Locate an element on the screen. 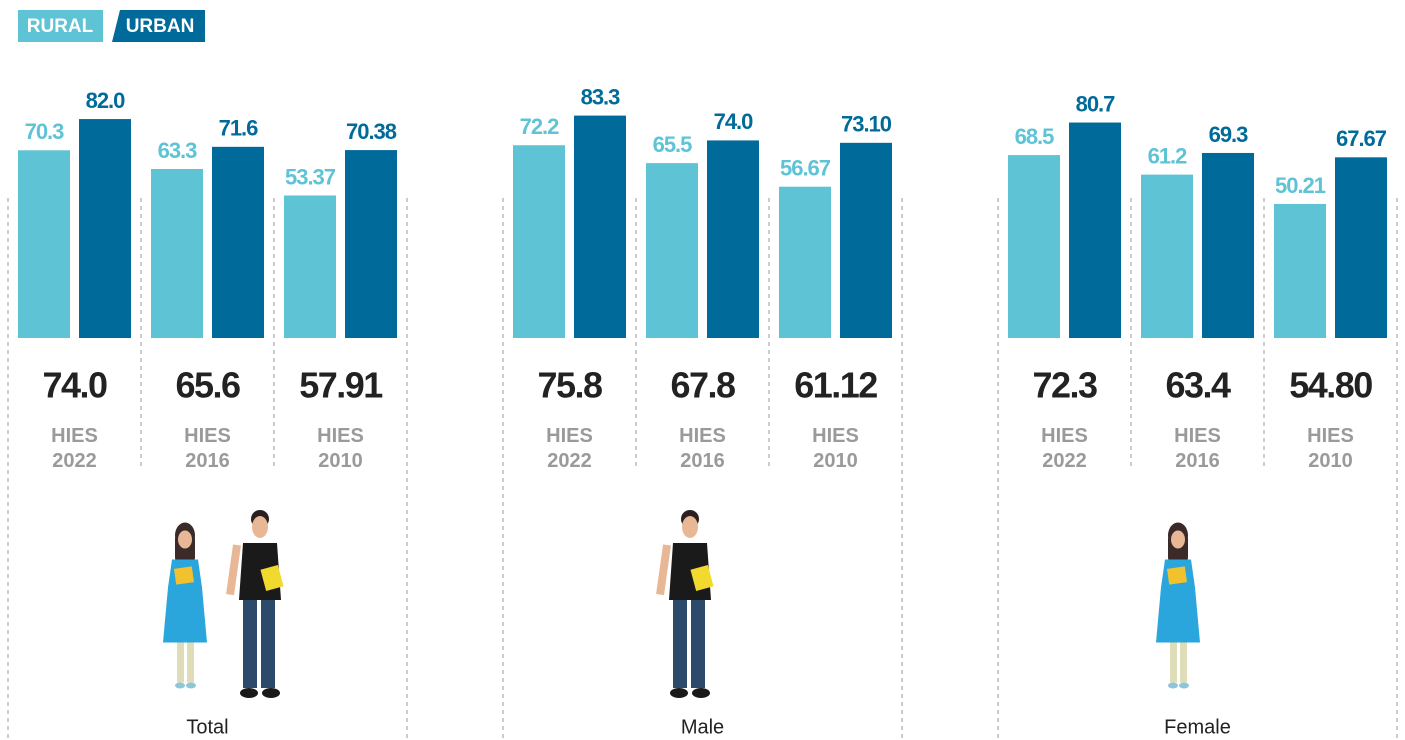 The height and width of the screenshot is (740, 1405). value-label: 72.2 is located at coordinates (540, 126).